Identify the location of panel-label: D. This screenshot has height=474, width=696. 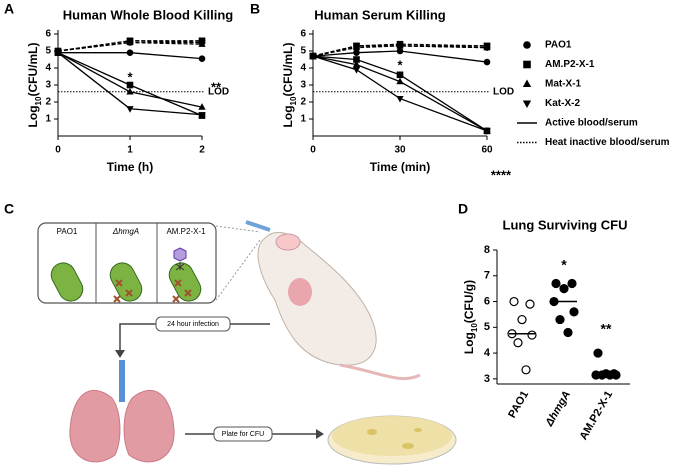
(463, 209).